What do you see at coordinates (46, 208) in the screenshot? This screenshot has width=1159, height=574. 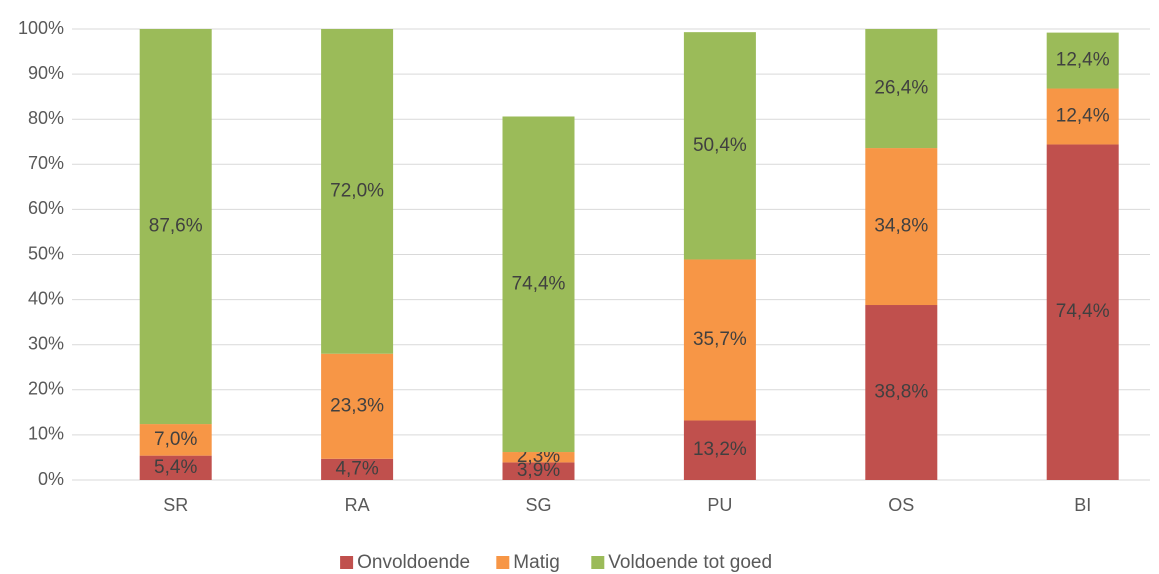 I see `y-tick-label: 60%` at bounding box center [46, 208].